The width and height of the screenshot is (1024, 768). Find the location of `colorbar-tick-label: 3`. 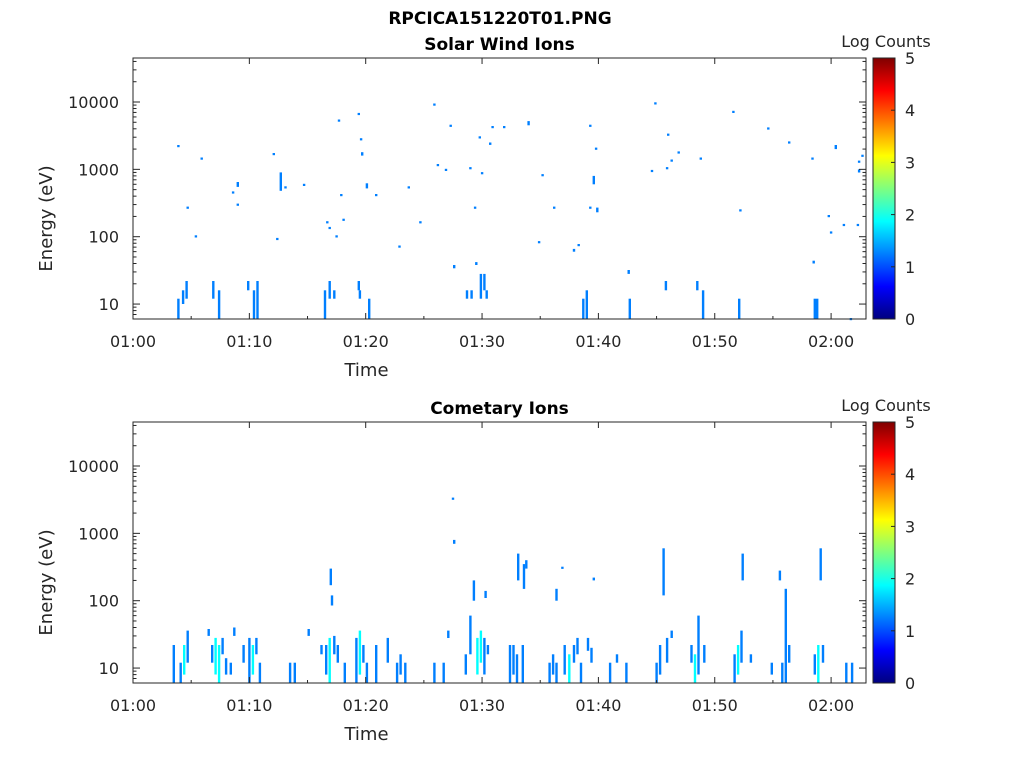

colorbar-tick-label: 3 is located at coordinates (910, 526).